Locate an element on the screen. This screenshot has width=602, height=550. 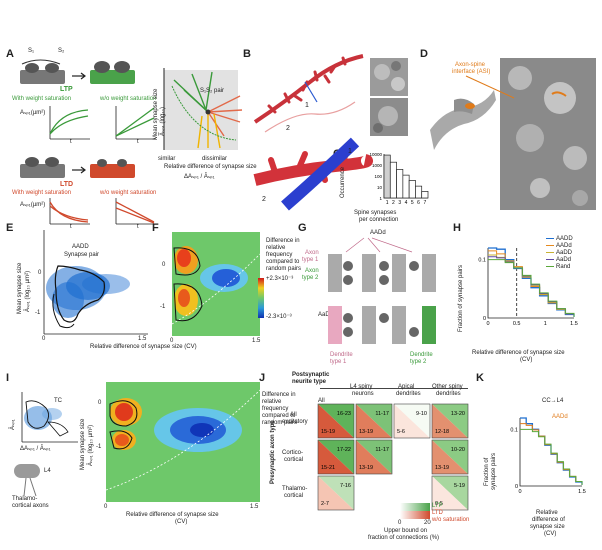
panel-label-i: I is located at coordinates (8, 378).